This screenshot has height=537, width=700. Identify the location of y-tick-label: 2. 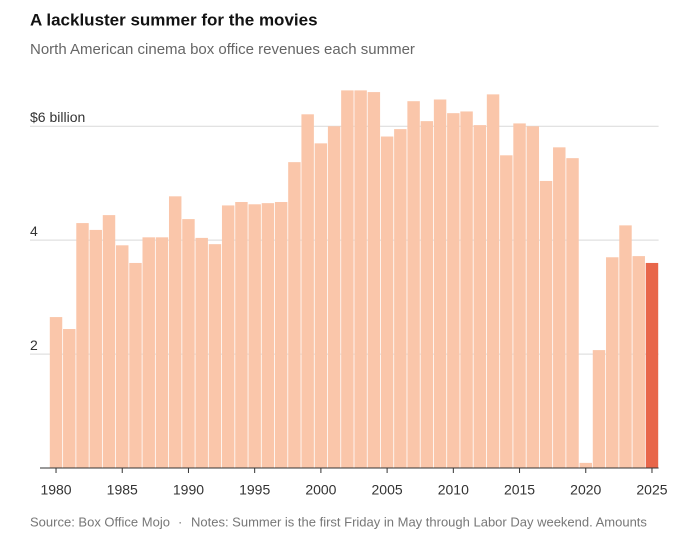
(34, 345).